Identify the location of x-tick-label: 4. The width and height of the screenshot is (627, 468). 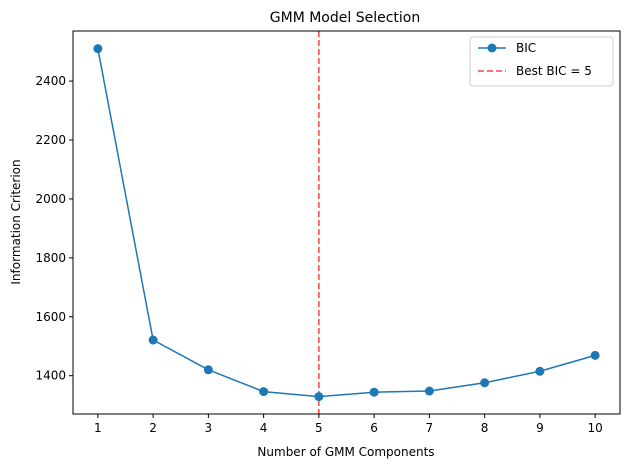
(264, 428).